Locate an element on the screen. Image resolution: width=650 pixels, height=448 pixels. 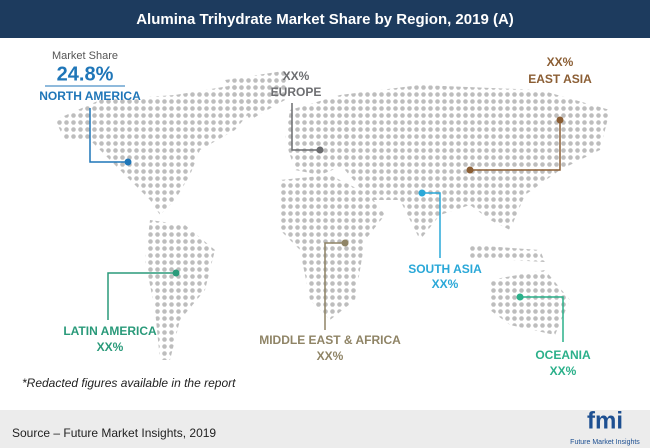
title-bar is located at coordinates (325, 19).